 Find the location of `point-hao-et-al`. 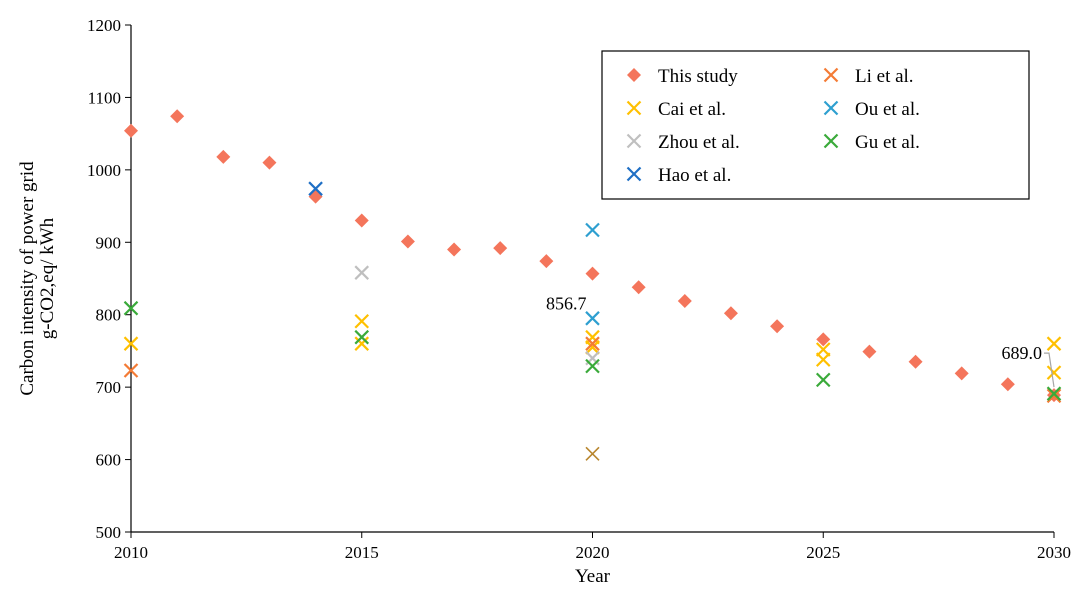

point-hao-et-al is located at coordinates (315, 188).